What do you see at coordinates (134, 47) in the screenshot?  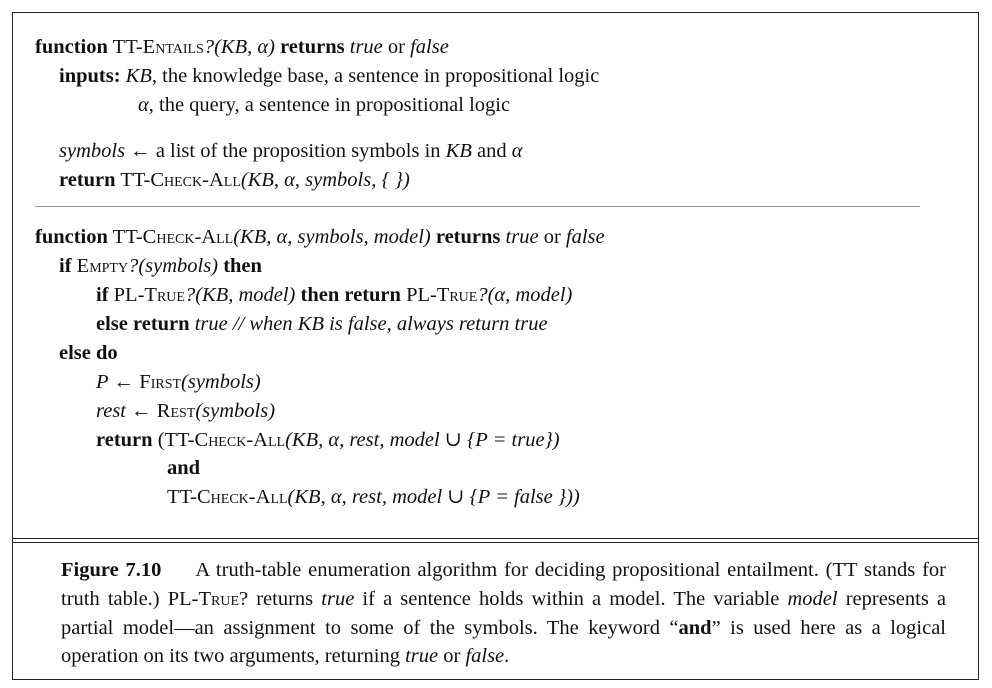 I see `fn-name-prefix: TT-E` at bounding box center [134, 47].